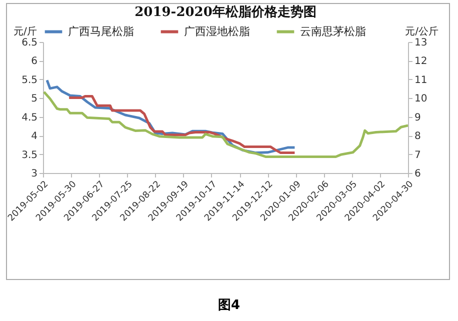 This screenshot has height=321, width=458. What do you see at coordinates (225, 12) in the screenshot?
I see `chart-title: 2019-2020年松脂价格走势图` at bounding box center [225, 12].